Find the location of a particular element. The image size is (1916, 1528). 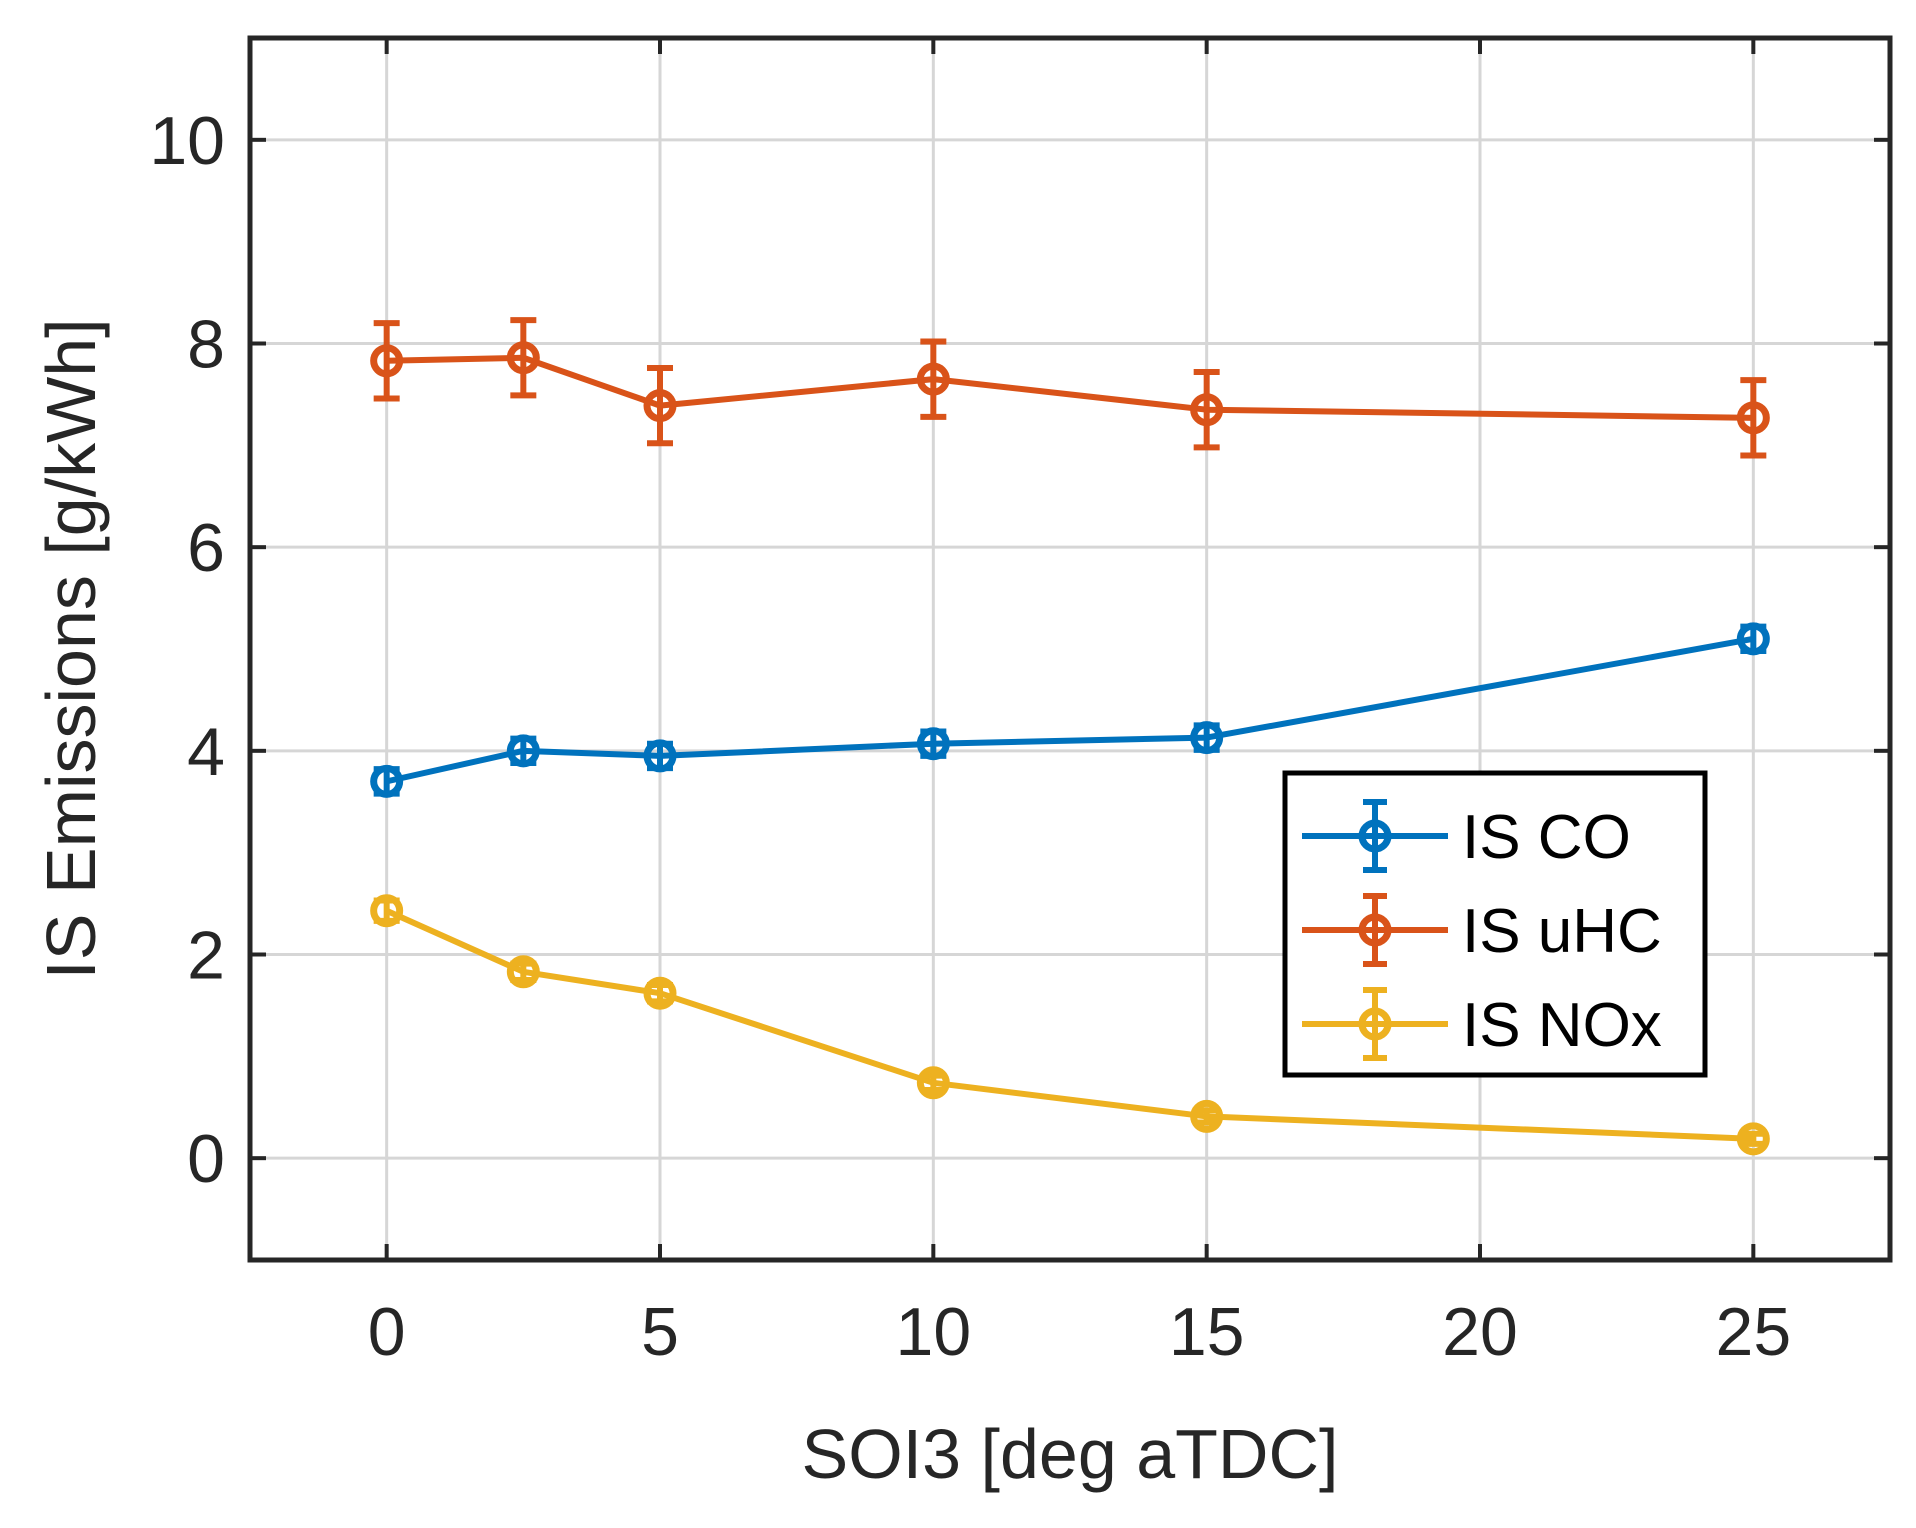

series-is-co is located at coordinates (1070, 710).